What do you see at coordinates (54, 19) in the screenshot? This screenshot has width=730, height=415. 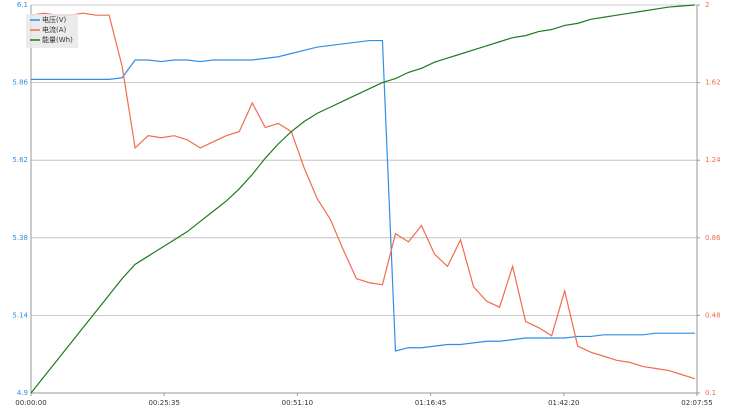 I see `legend-label: 电压(V)` at bounding box center [54, 19].